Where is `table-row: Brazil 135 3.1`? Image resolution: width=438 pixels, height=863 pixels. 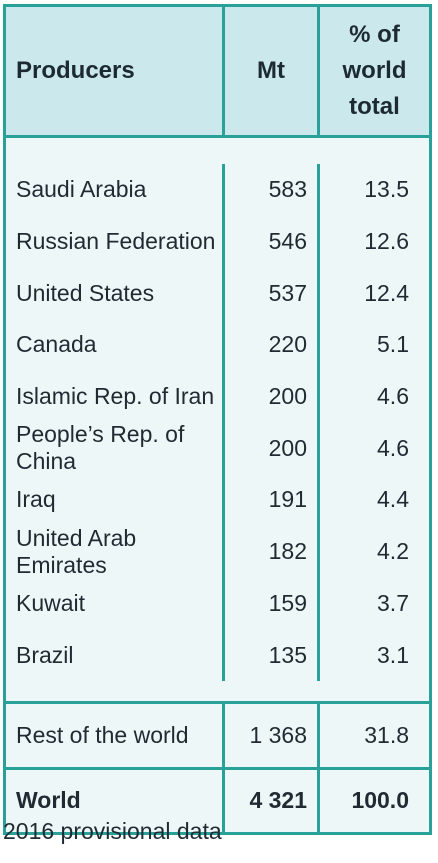
table-row: Brazil 135 3.1 is located at coordinates (217, 655).